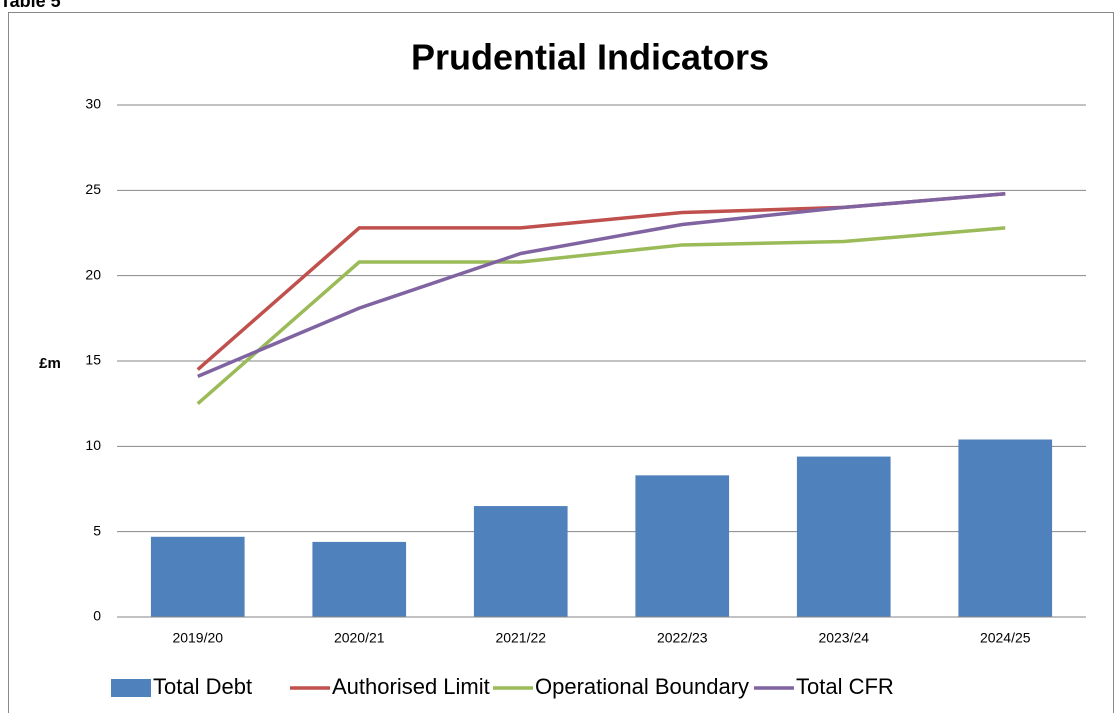 The image size is (1115, 713). What do you see at coordinates (93, 189) in the screenshot?
I see `y-tick-label: 25` at bounding box center [93, 189].